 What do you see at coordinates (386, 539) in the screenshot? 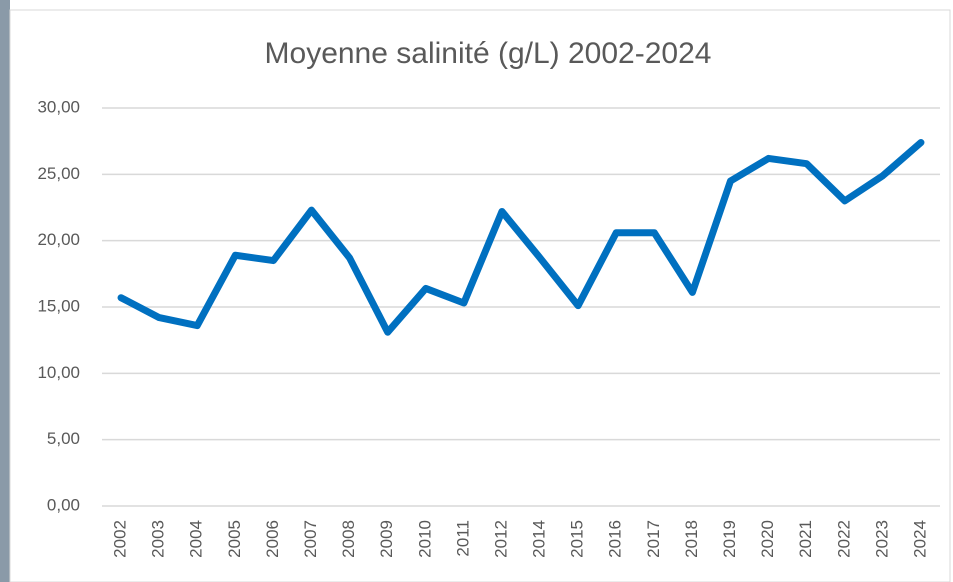
I see `x-tick-label: 2009` at bounding box center [386, 539].